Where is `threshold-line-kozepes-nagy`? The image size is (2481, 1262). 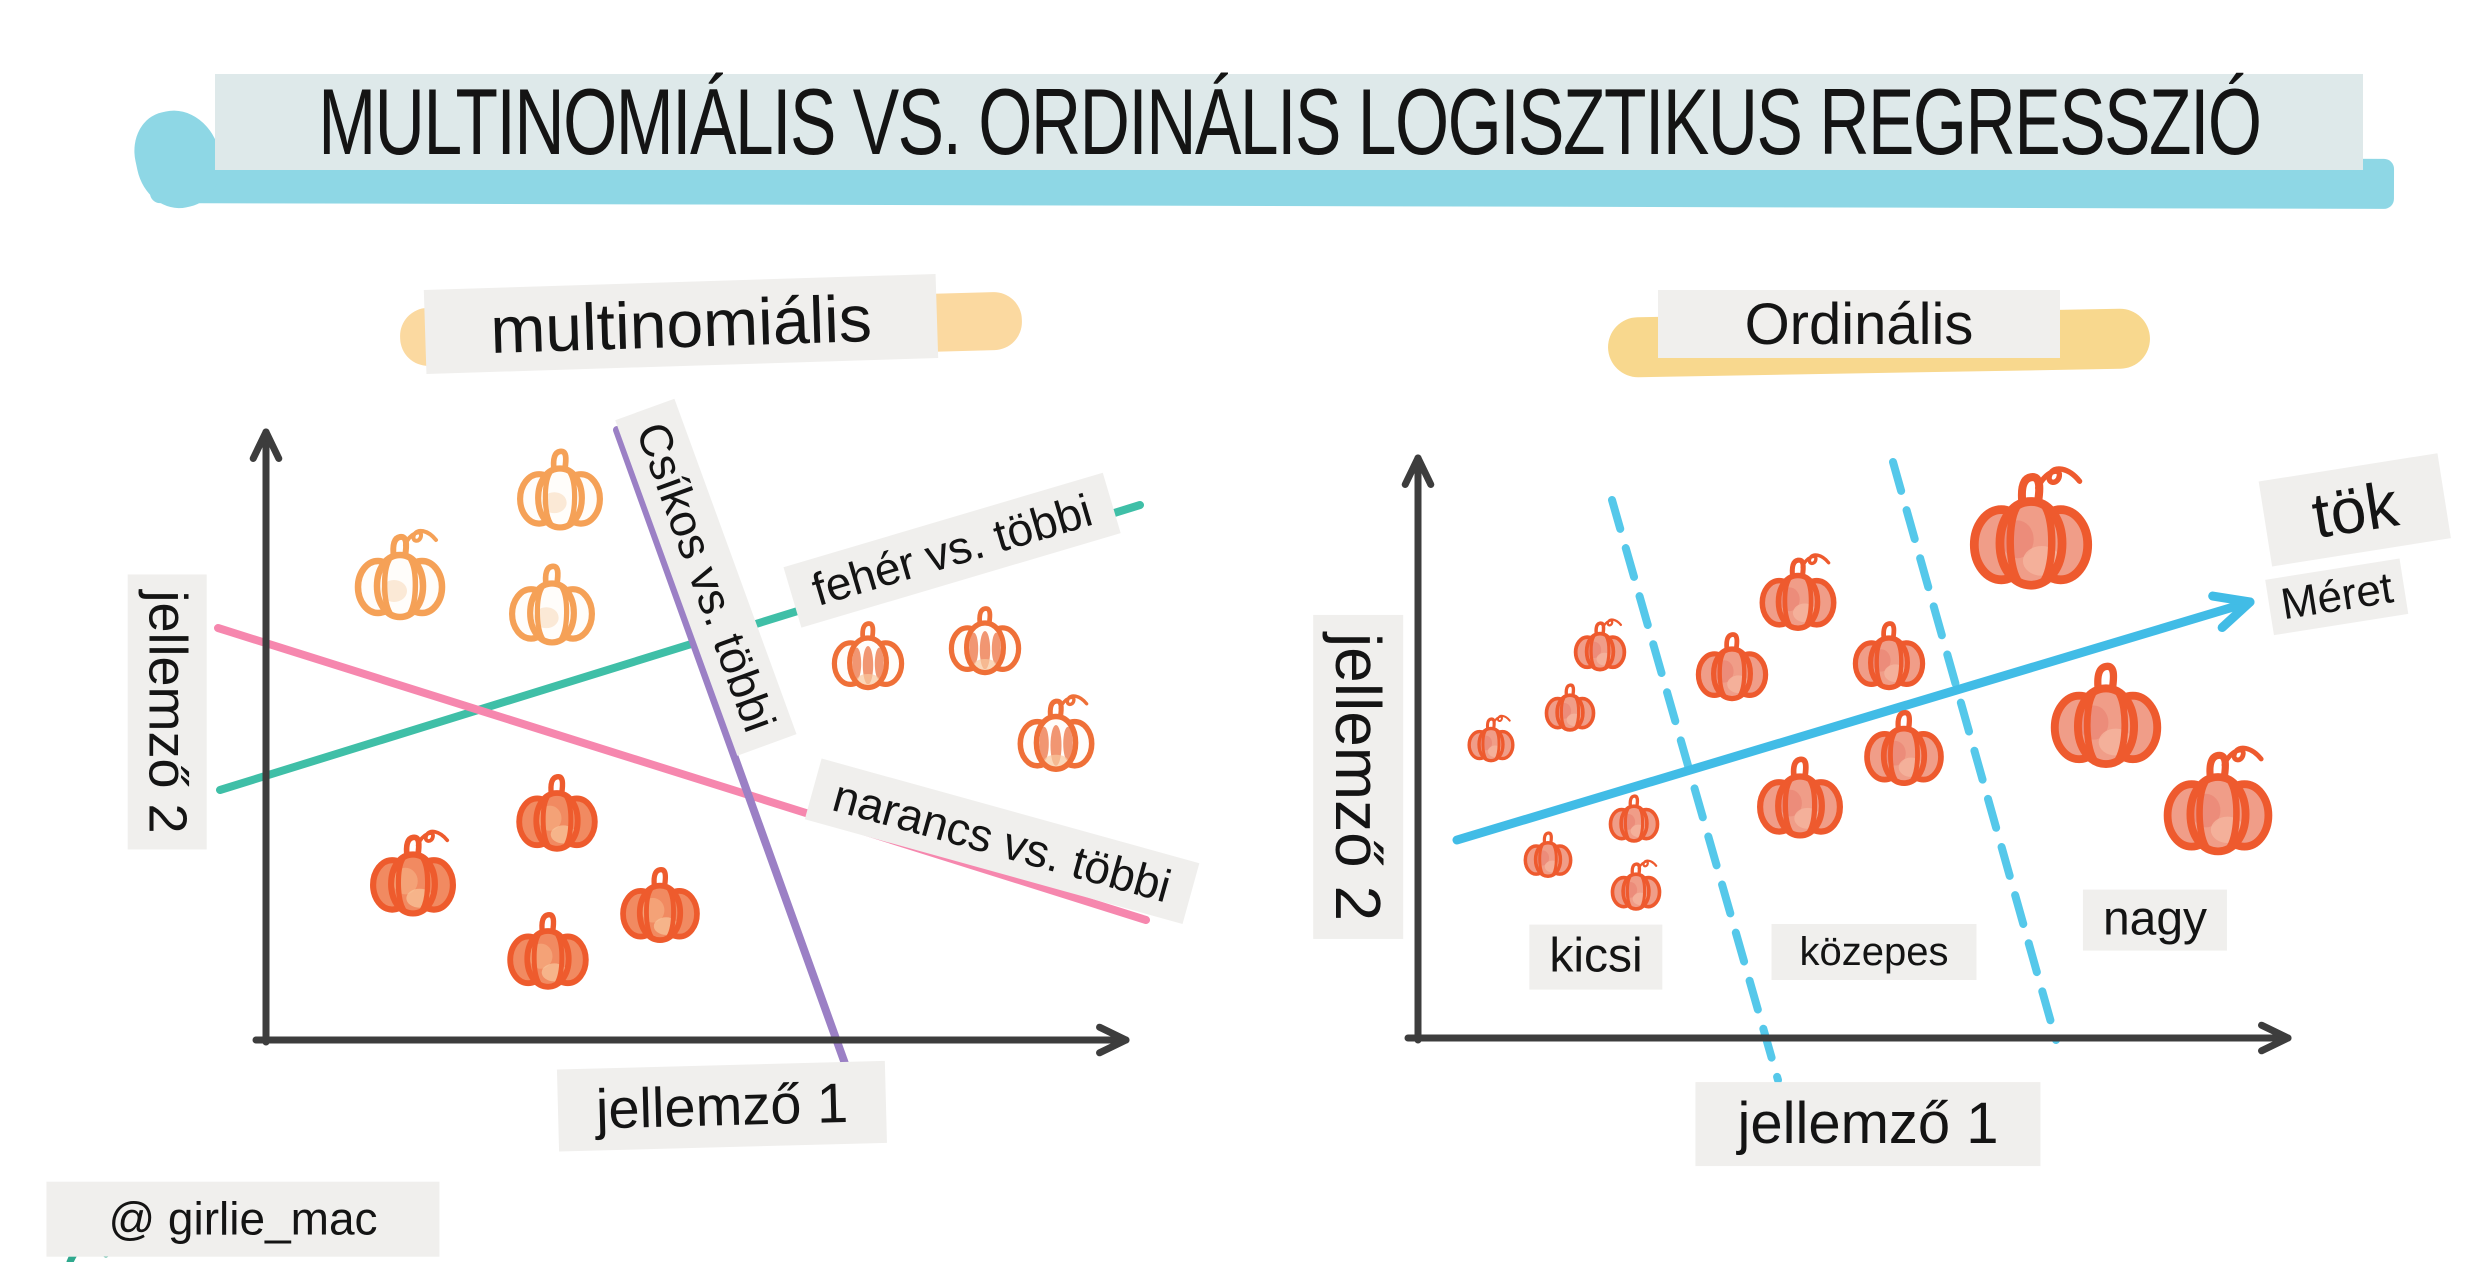
threshold-line-kozepes-nagy is located at coordinates (1974, 751).